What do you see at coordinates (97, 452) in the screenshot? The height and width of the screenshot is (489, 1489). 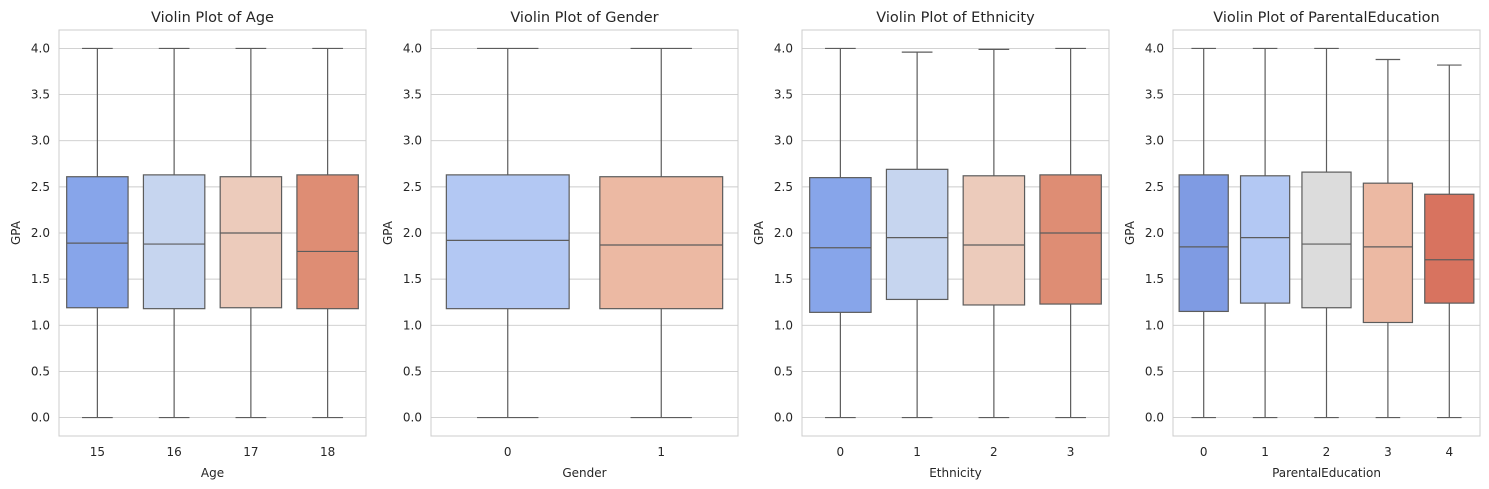 I see `x-tick-label: 15` at bounding box center [97, 452].